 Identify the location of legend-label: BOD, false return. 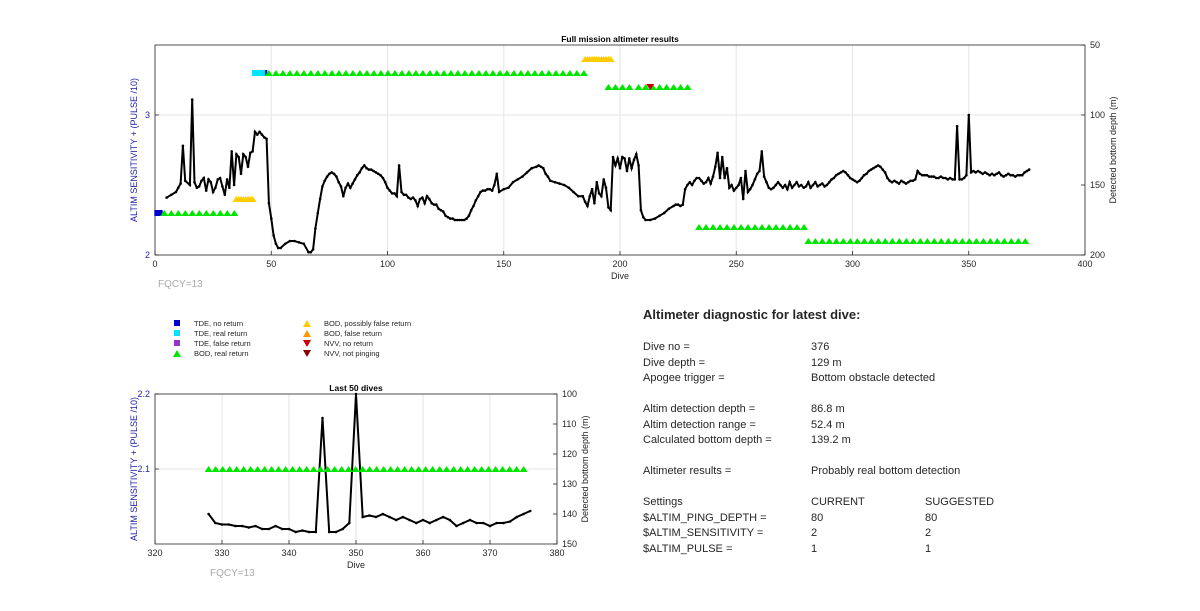
(353, 333).